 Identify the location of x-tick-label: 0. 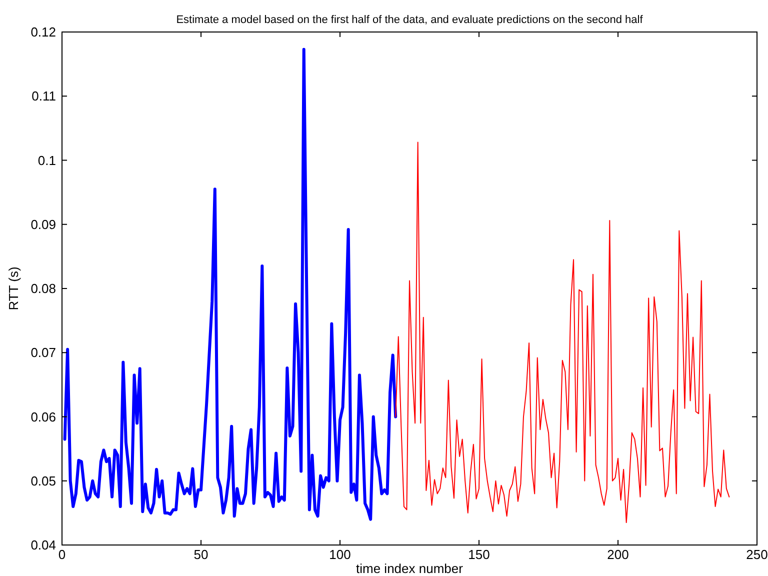
(62, 554).